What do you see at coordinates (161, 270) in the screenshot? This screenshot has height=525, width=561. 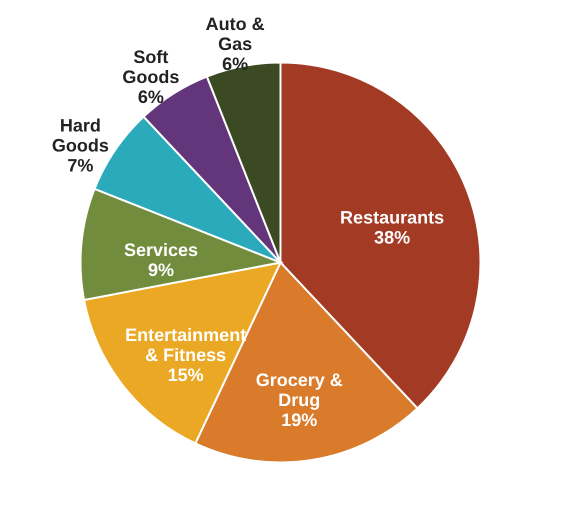 I see `data-label: 9%` at bounding box center [161, 270].